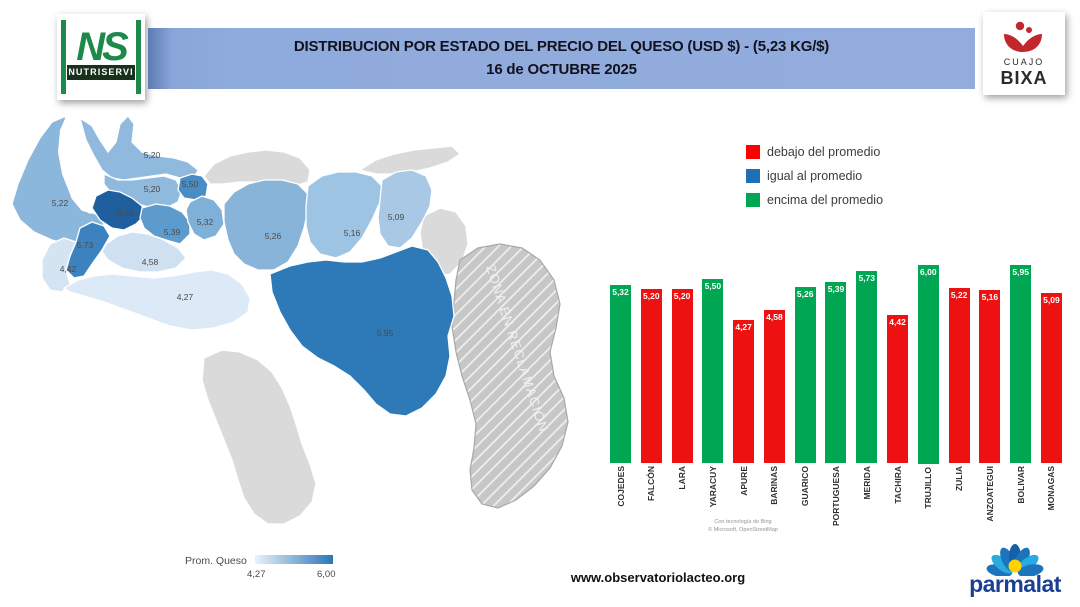 The height and width of the screenshot is (607, 1080). What do you see at coordinates (815, 176) in the screenshot?
I see `legend-label-equal: igual al promedio` at bounding box center [815, 176].